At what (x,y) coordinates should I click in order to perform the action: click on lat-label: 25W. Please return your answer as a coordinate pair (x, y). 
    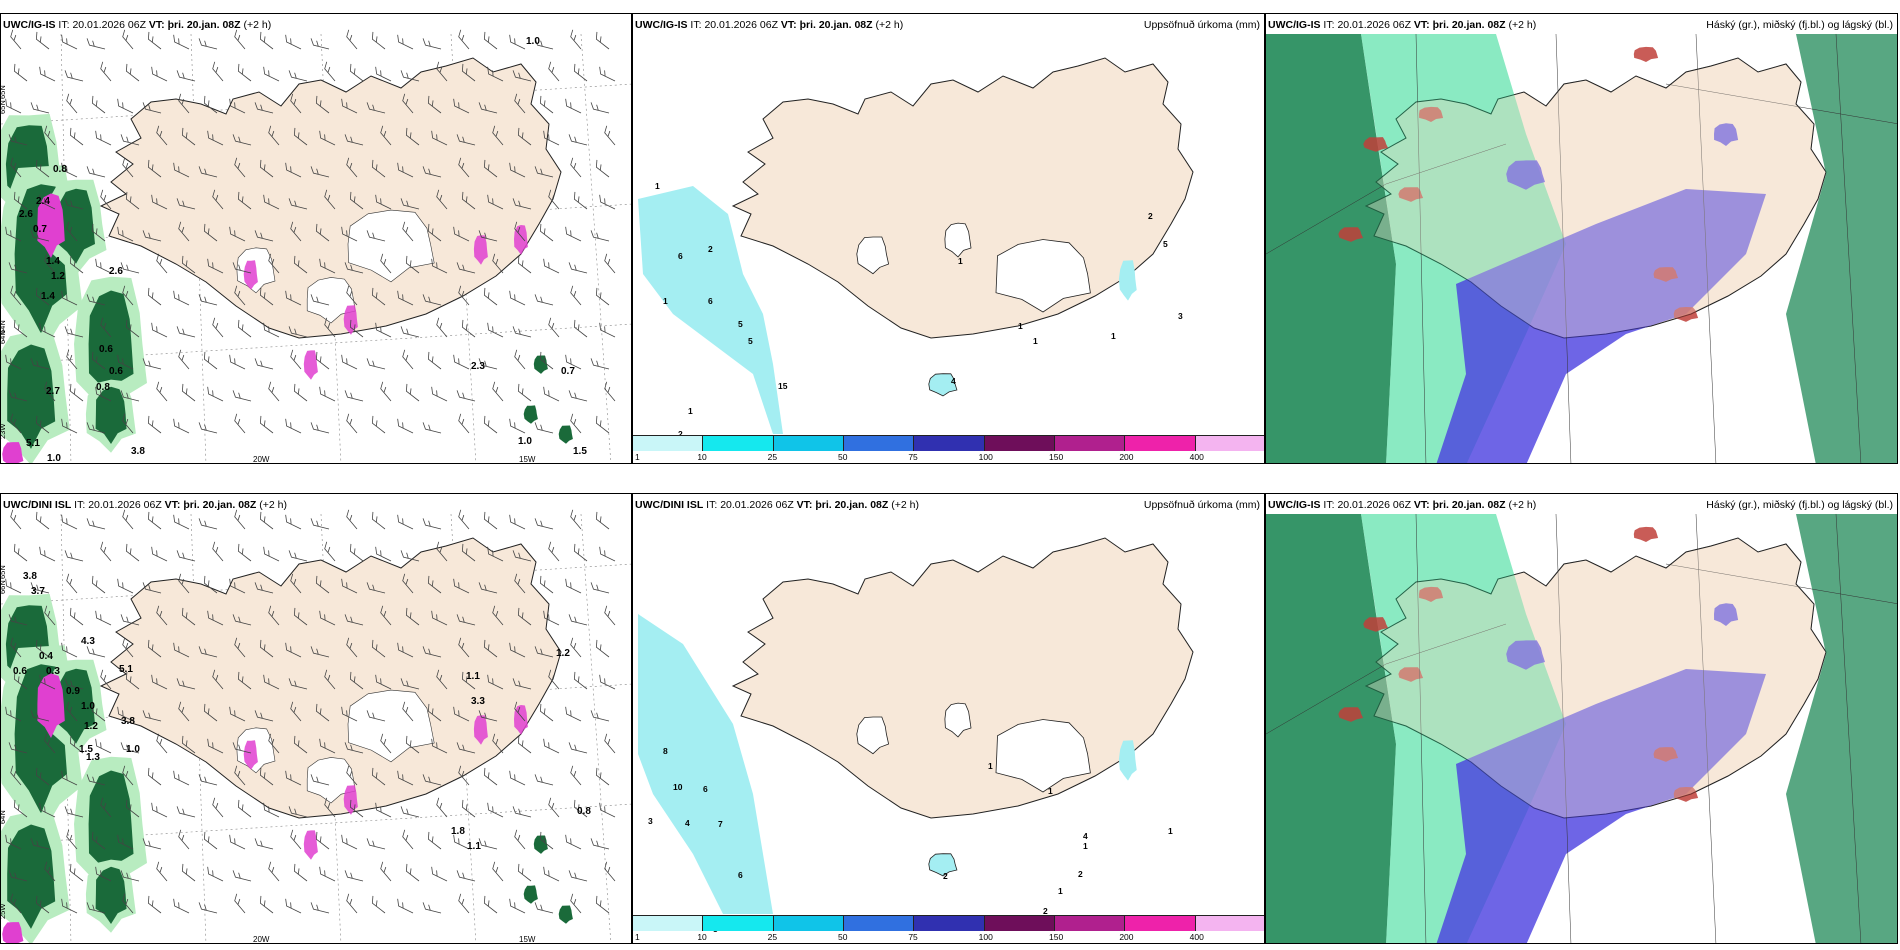
    Looking at the image, I should click on (4, 911).